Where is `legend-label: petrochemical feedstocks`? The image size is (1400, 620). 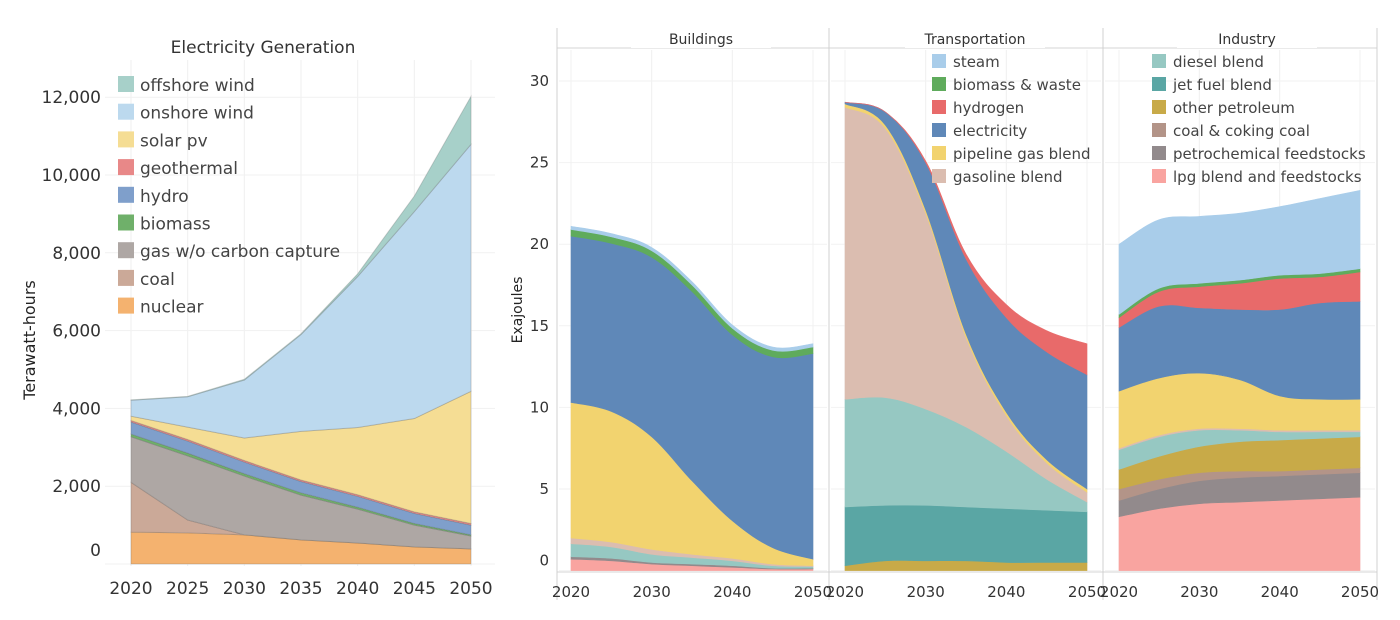 legend-label: petrochemical feedstocks is located at coordinates (1269, 154).